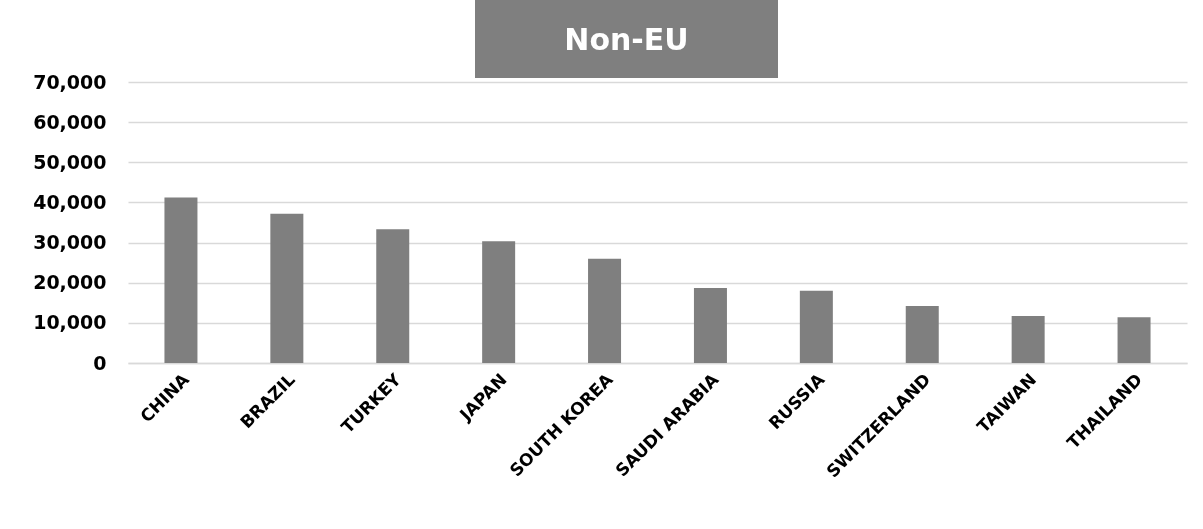 Image resolution: width=1203 pixels, height=529 pixels. What do you see at coordinates (70, 201) in the screenshot?
I see `y-tick-label: 40,000` at bounding box center [70, 201].